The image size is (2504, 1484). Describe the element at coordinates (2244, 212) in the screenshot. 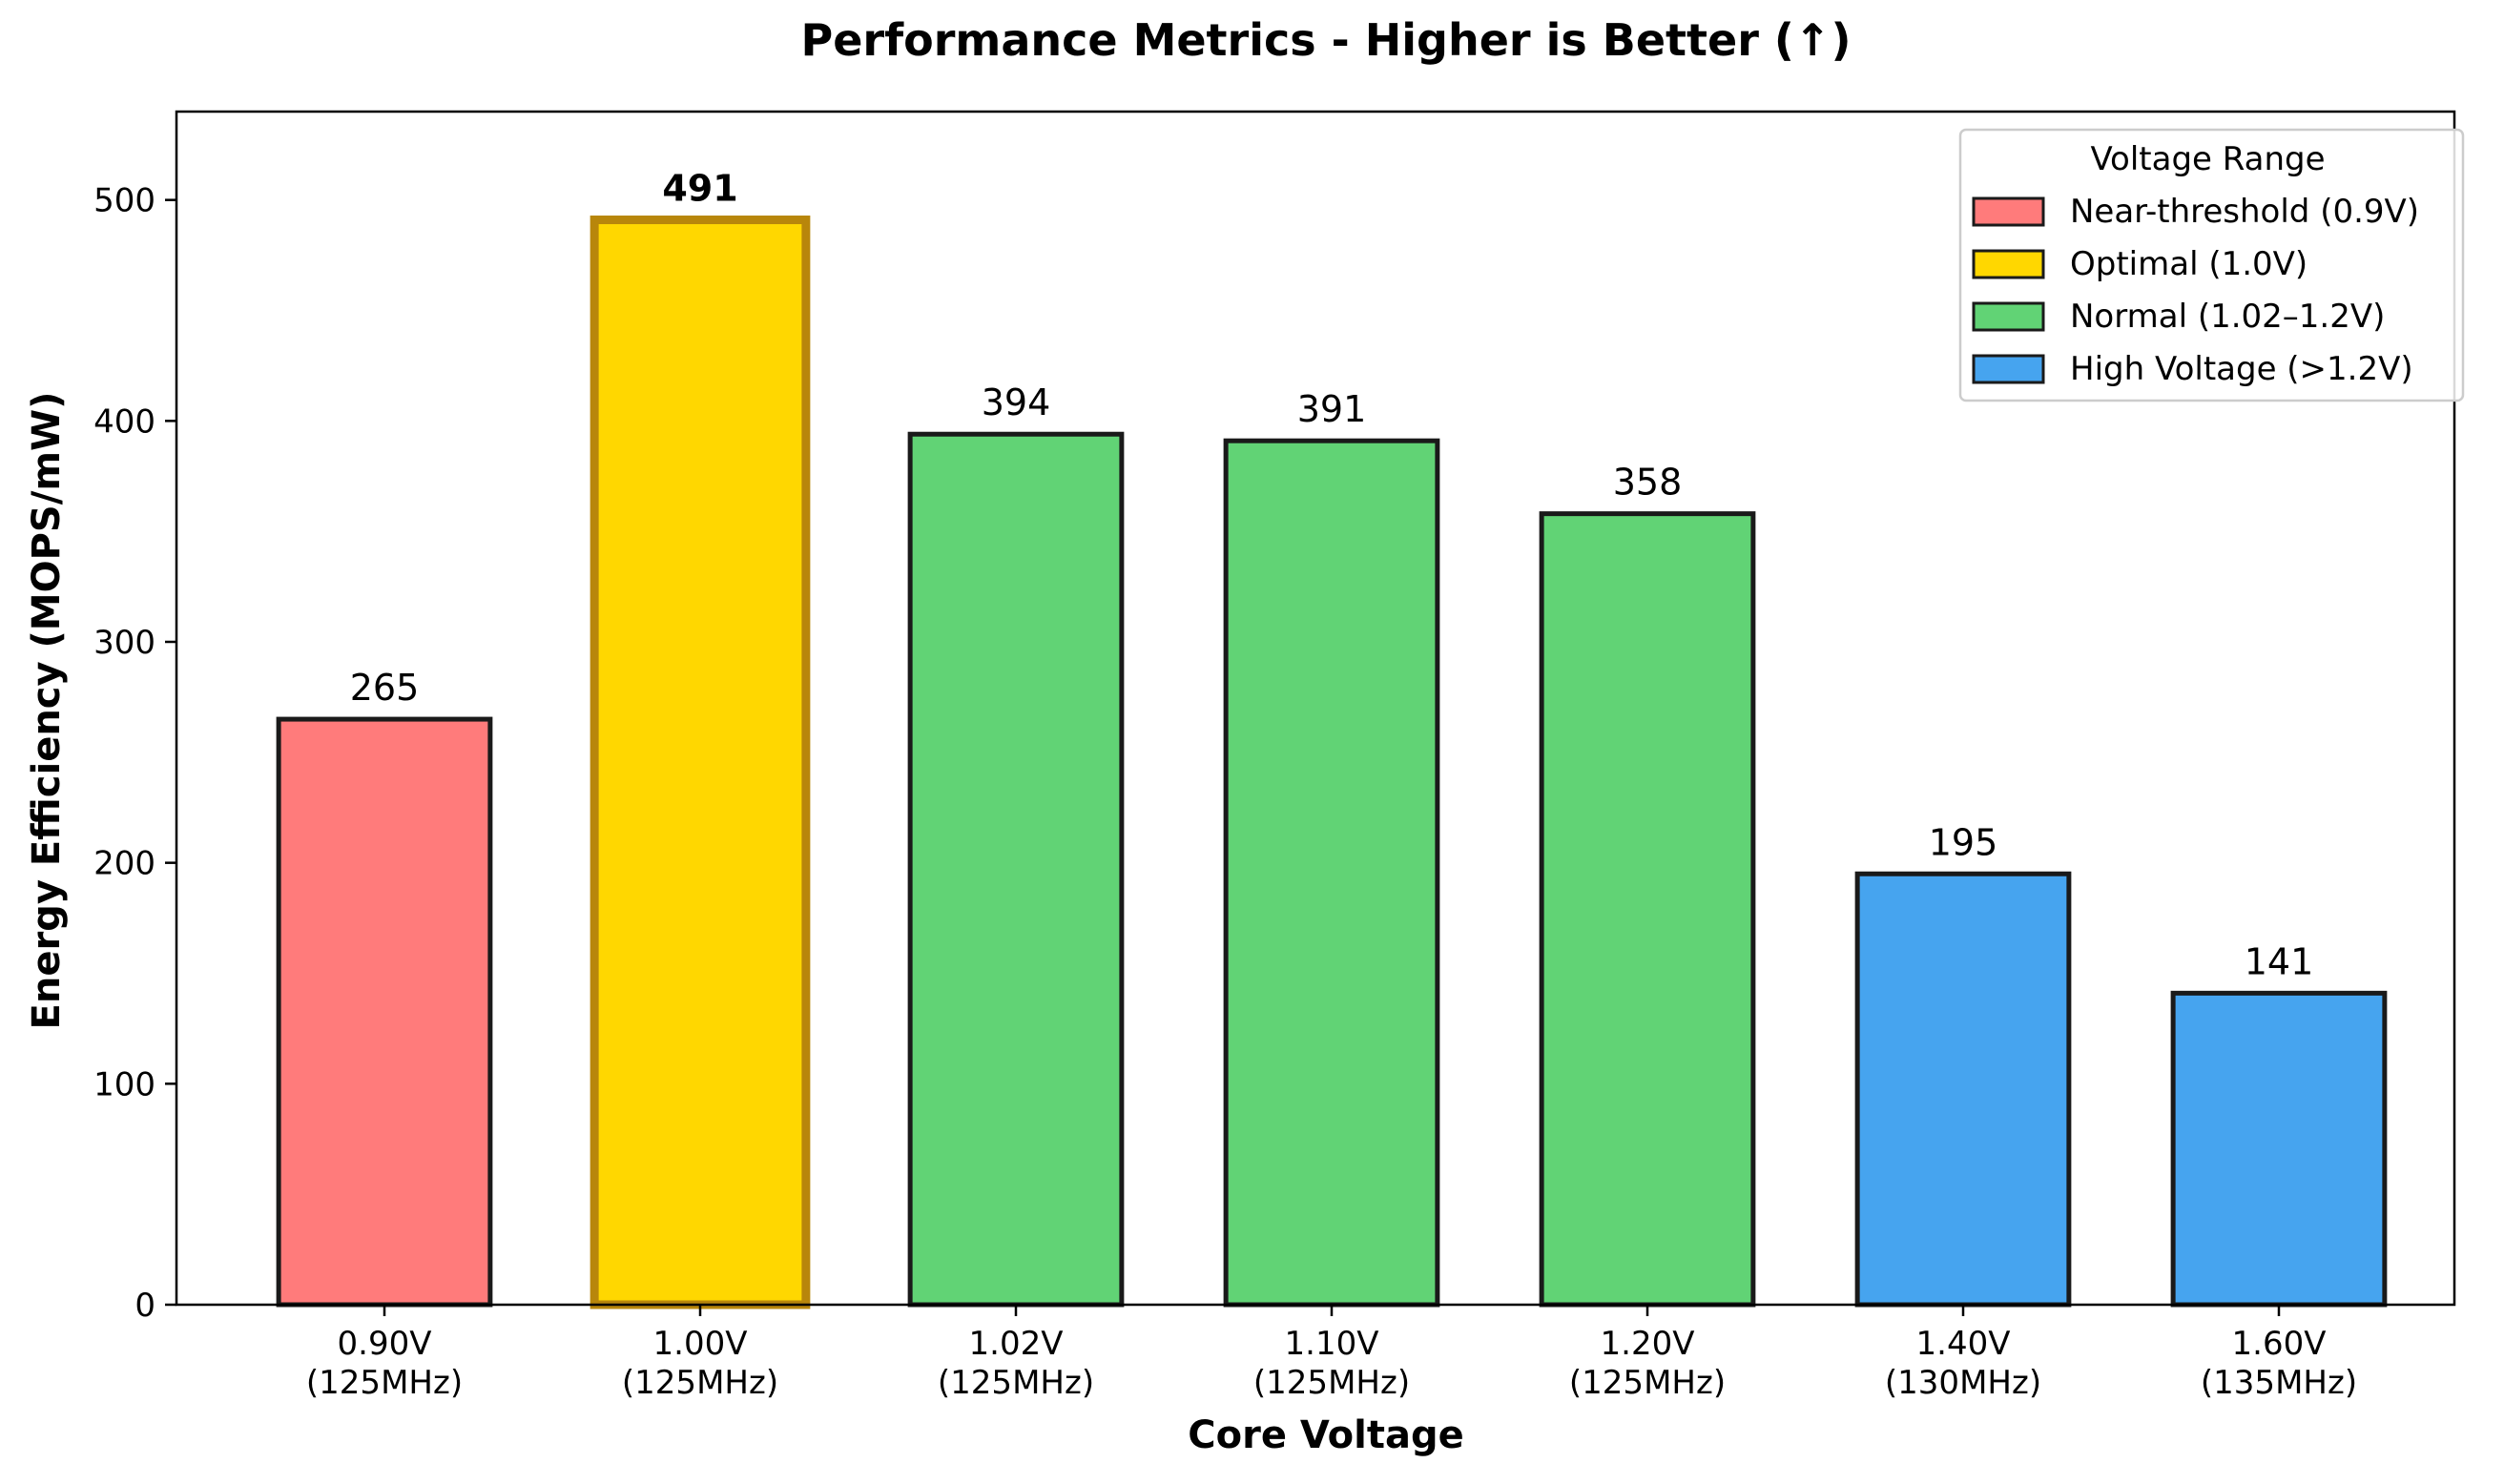

I see `legend-label: Near-threshold (0.9V)` at that location.